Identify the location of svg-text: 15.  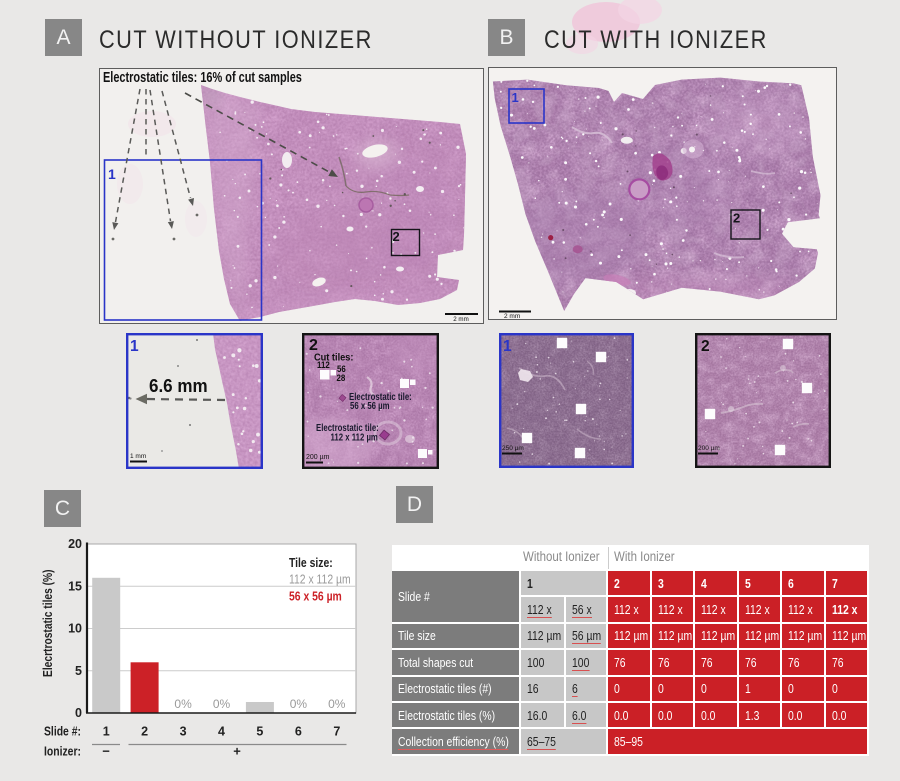
(75, 586).